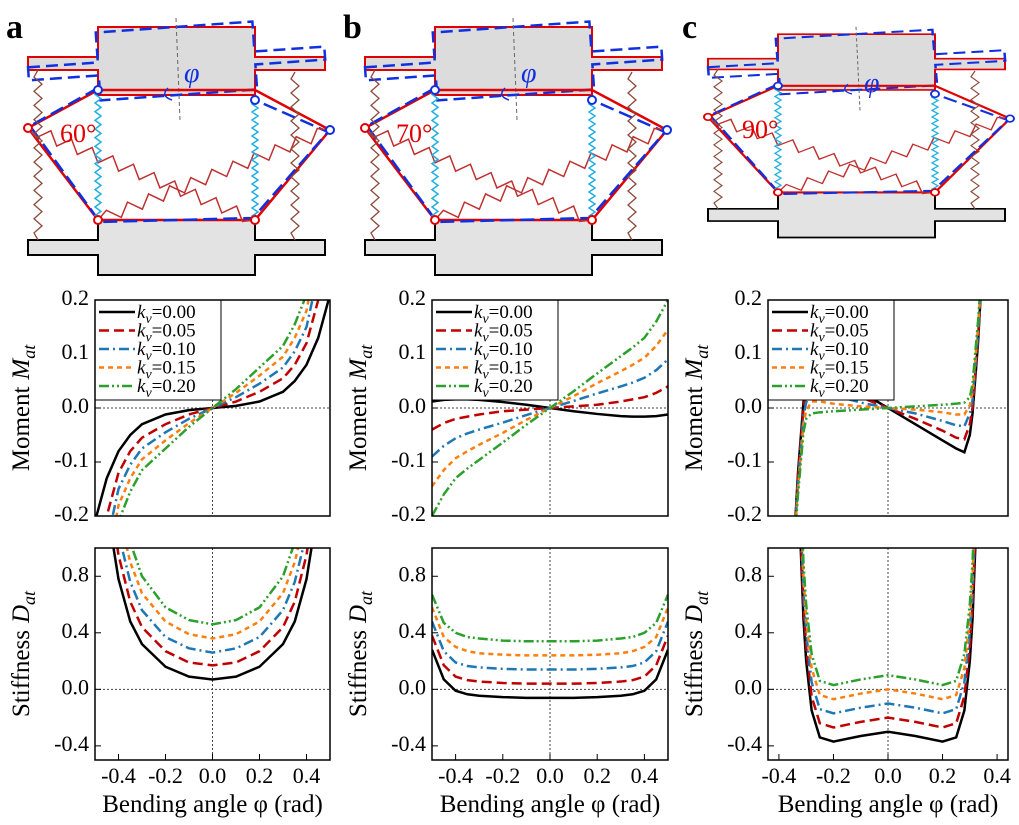 The width and height of the screenshot is (1019, 825). What do you see at coordinates (413, 297) in the screenshot?
I see `y-tick-label: 0.2` at bounding box center [413, 297].